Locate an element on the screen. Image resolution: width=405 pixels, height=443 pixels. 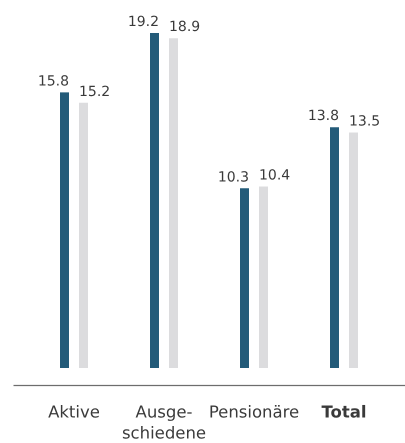
data-label: 13.5 is located at coordinates (364, 121).